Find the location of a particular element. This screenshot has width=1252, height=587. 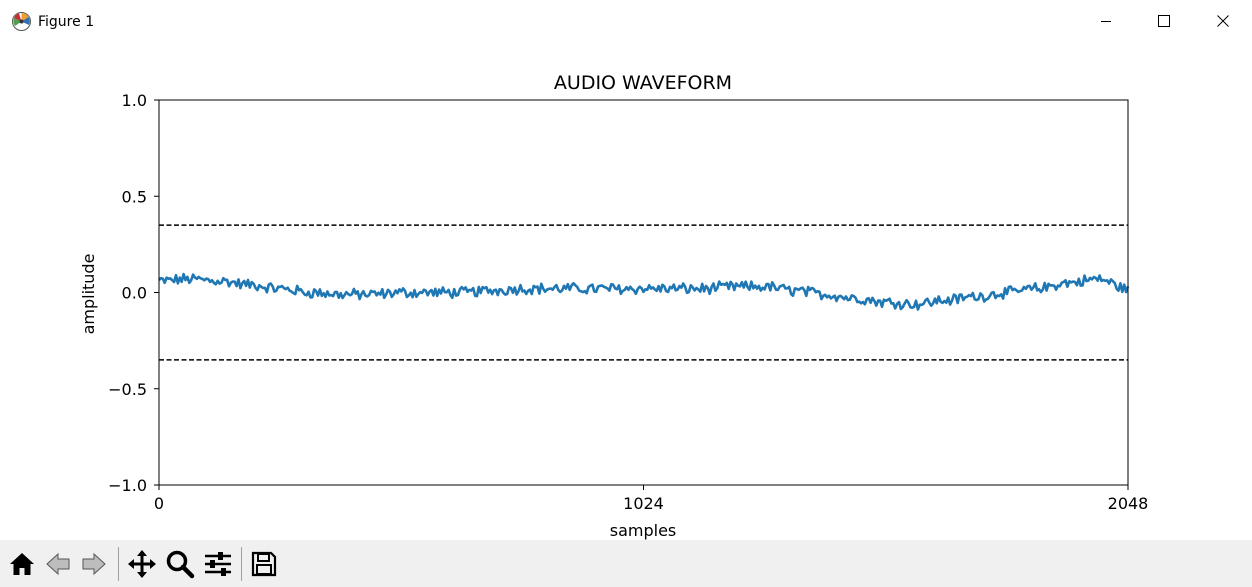

sliders-icon is located at coordinates (218, 564).